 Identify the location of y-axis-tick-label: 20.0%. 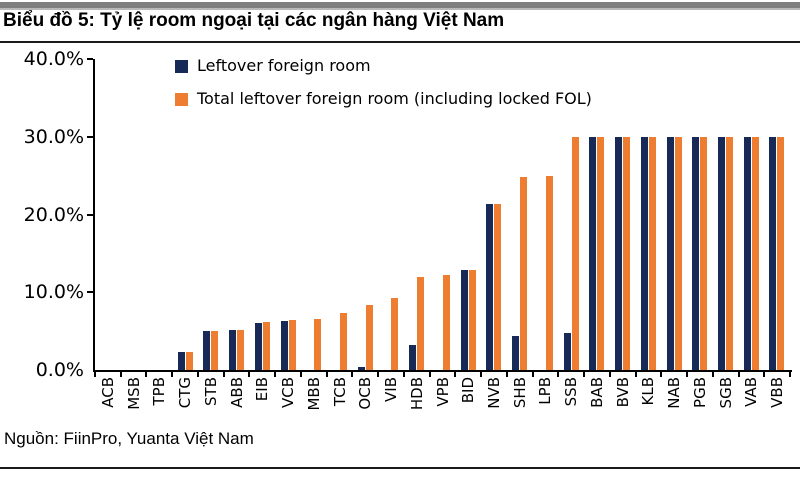
(53, 214).